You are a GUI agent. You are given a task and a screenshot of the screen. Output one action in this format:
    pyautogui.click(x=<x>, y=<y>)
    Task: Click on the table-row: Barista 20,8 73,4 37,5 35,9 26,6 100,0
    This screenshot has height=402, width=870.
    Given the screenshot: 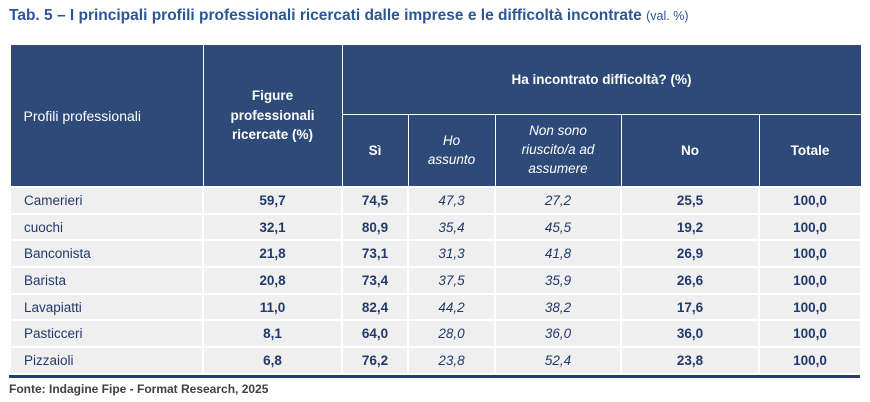 What is the action you would take?
    pyautogui.click(x=436, y=280)
    